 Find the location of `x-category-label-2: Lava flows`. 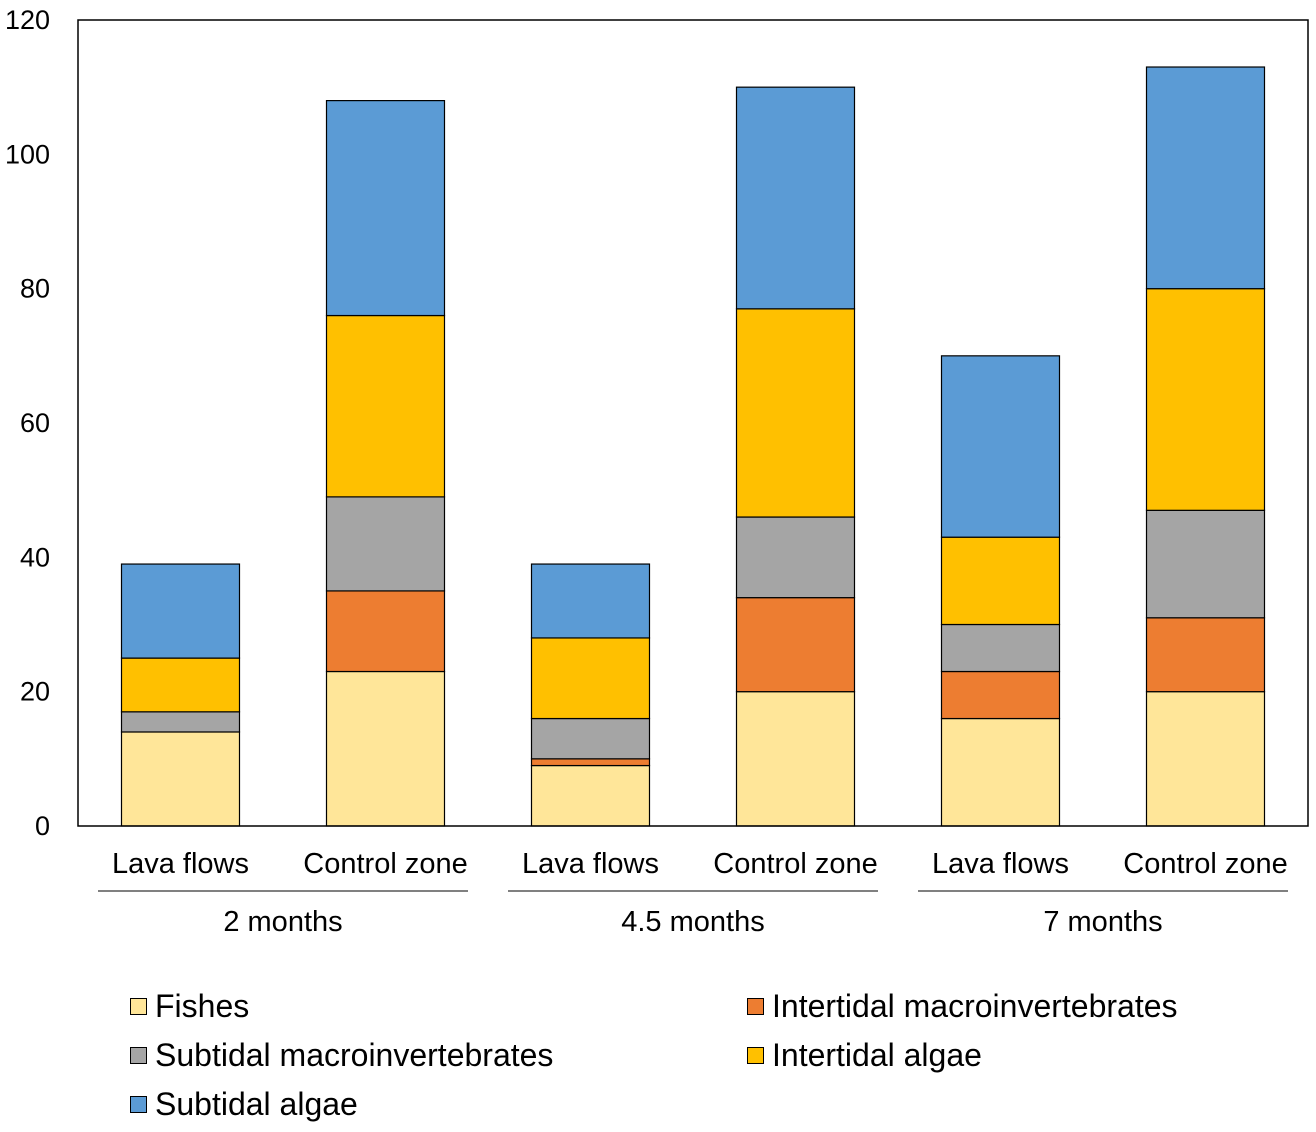

x-category-label-2: Lava flows is located at coordinates (590, 864).